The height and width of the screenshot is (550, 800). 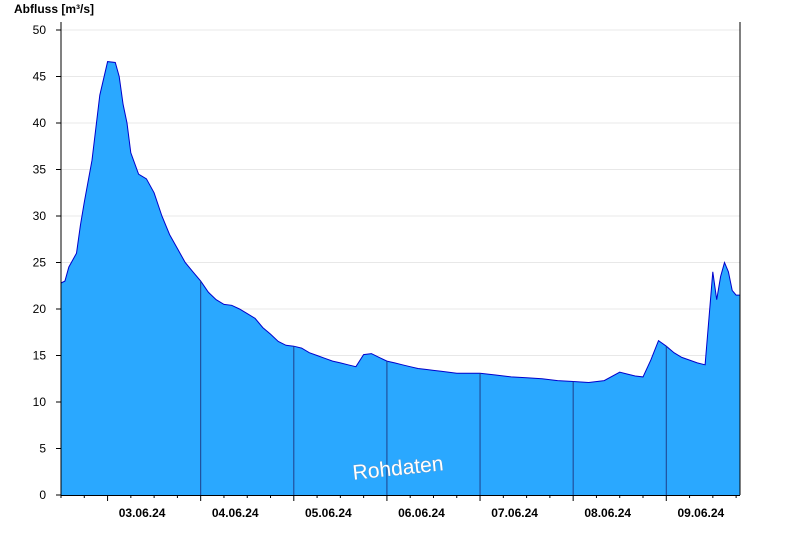 What do you see at coordinates (42, 495) in the screenshot?
I see `y-tick-label: 0` at bounding box center [42, 495].